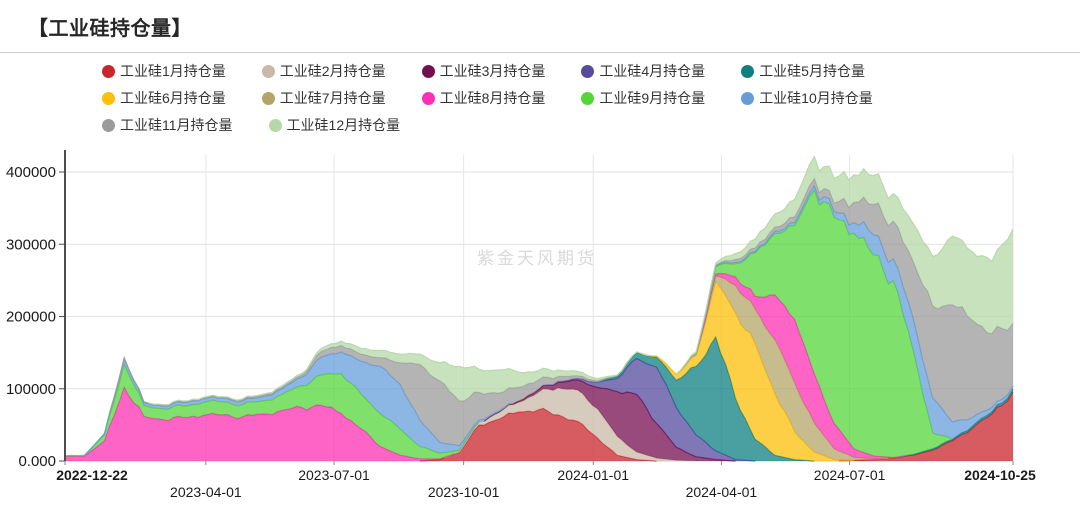 This screenshot has height=519, width=1080. What do you see at coordinates (652, 71) in the screenshot?
I see `legend-item-label: 工业硅4月持仓量` at bounding box center [652, 71].